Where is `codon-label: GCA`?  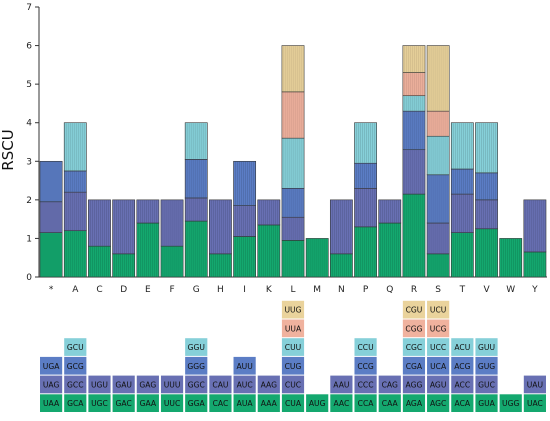
codon-label: GCA is located at coordinates (75, 403).